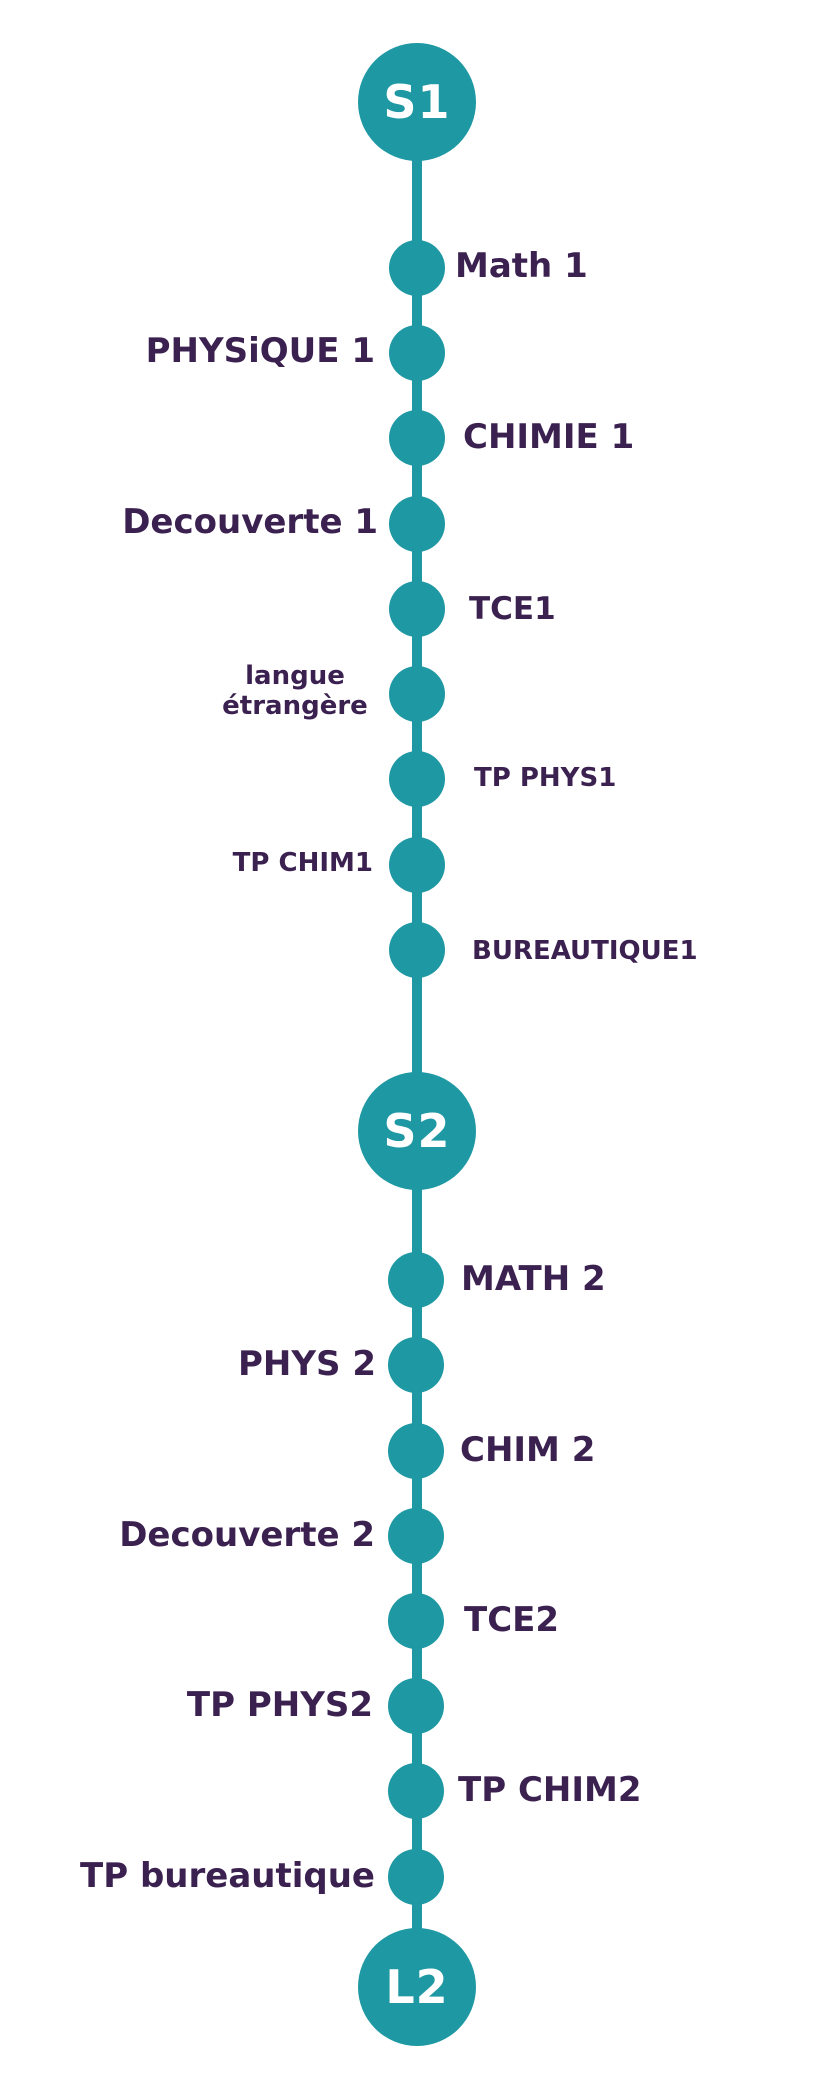 This screenshot has width=825, height=2082. I want to click on course-label-math1: Math 1, so click(521, 266).